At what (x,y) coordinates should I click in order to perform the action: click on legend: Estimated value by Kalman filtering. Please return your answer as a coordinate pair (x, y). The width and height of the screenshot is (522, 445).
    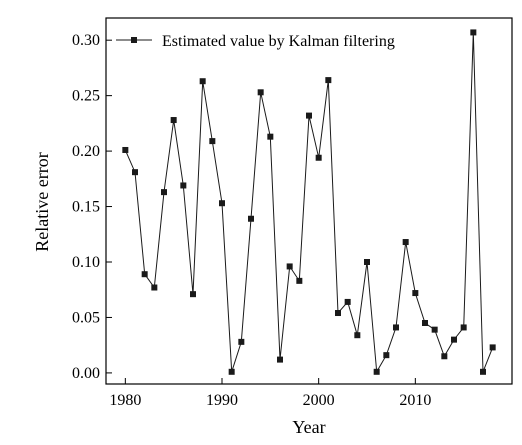
    Looking at the image, I should click on (255, 41).